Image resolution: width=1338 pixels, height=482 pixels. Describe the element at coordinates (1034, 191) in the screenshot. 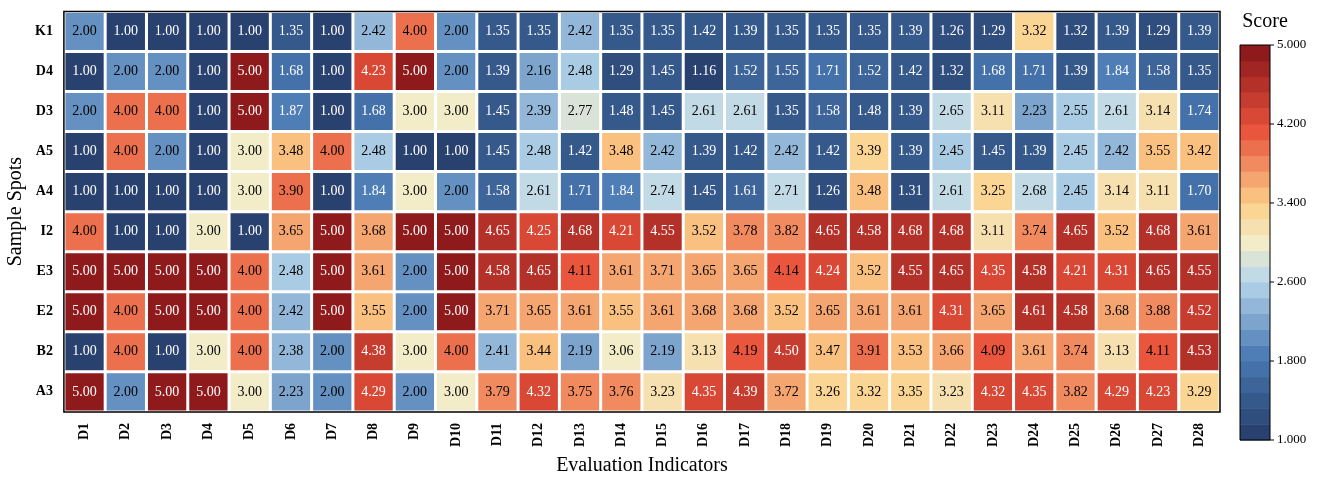

I see `data-label: 2.68` at that location.